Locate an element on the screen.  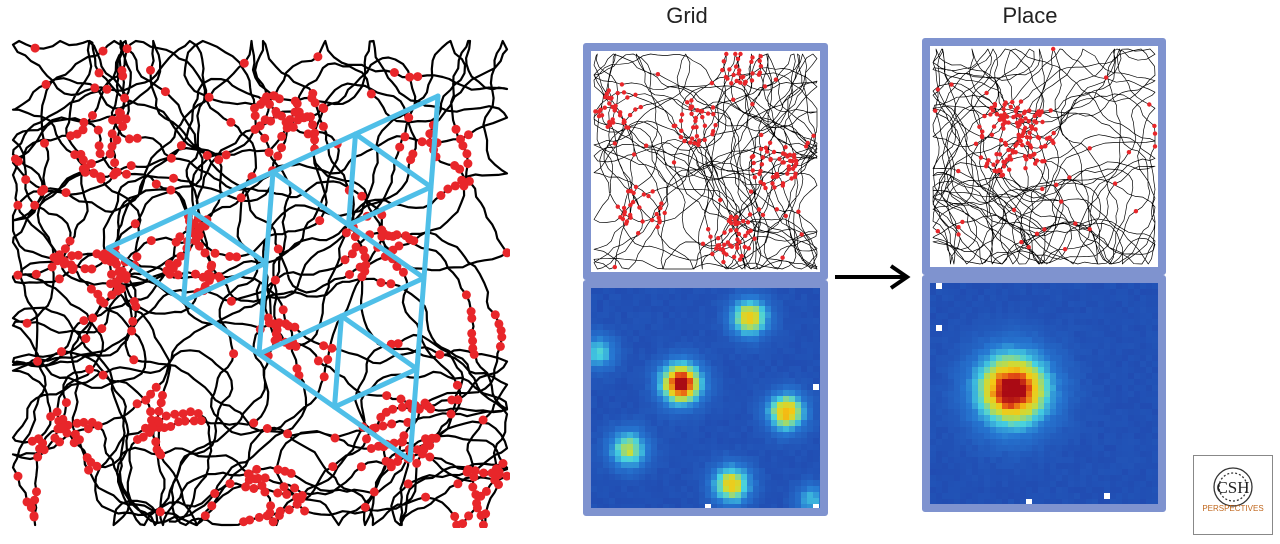
grid-rate-map is located at coordinates (705, 398).